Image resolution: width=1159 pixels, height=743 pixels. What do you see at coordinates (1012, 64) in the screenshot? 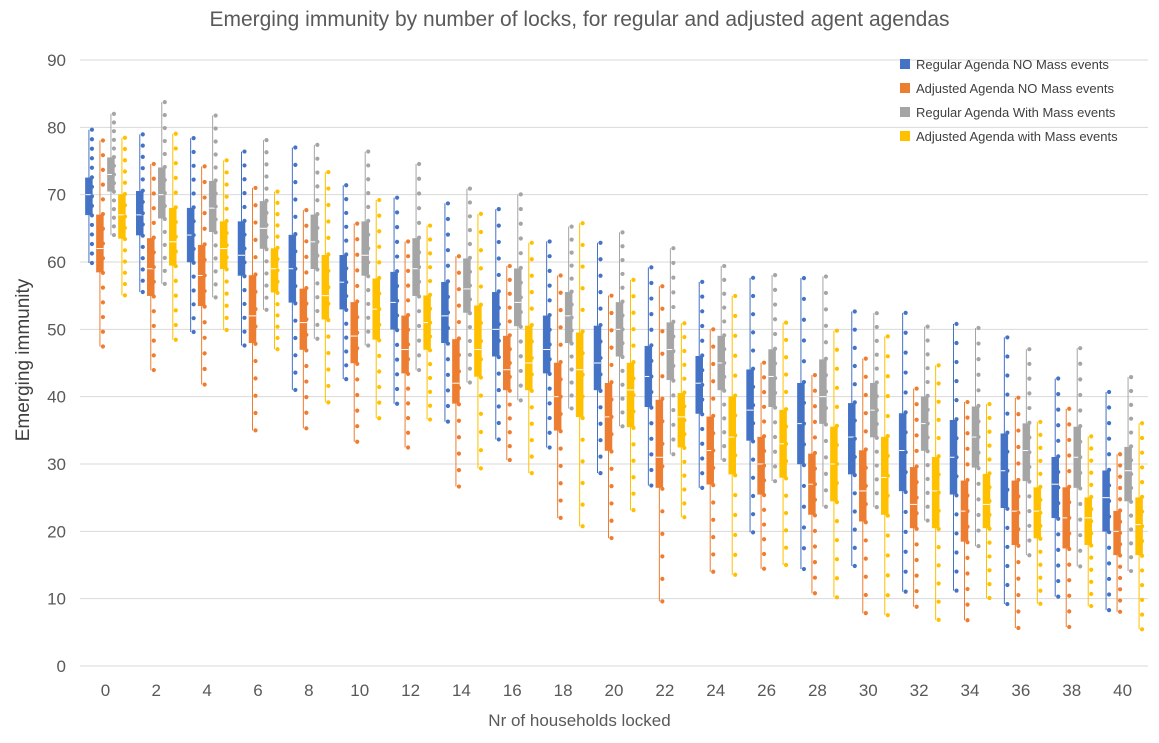
I see `legend-label-series-1: Regular Agenda NO Mass events` at bounding box center [1012, 64].